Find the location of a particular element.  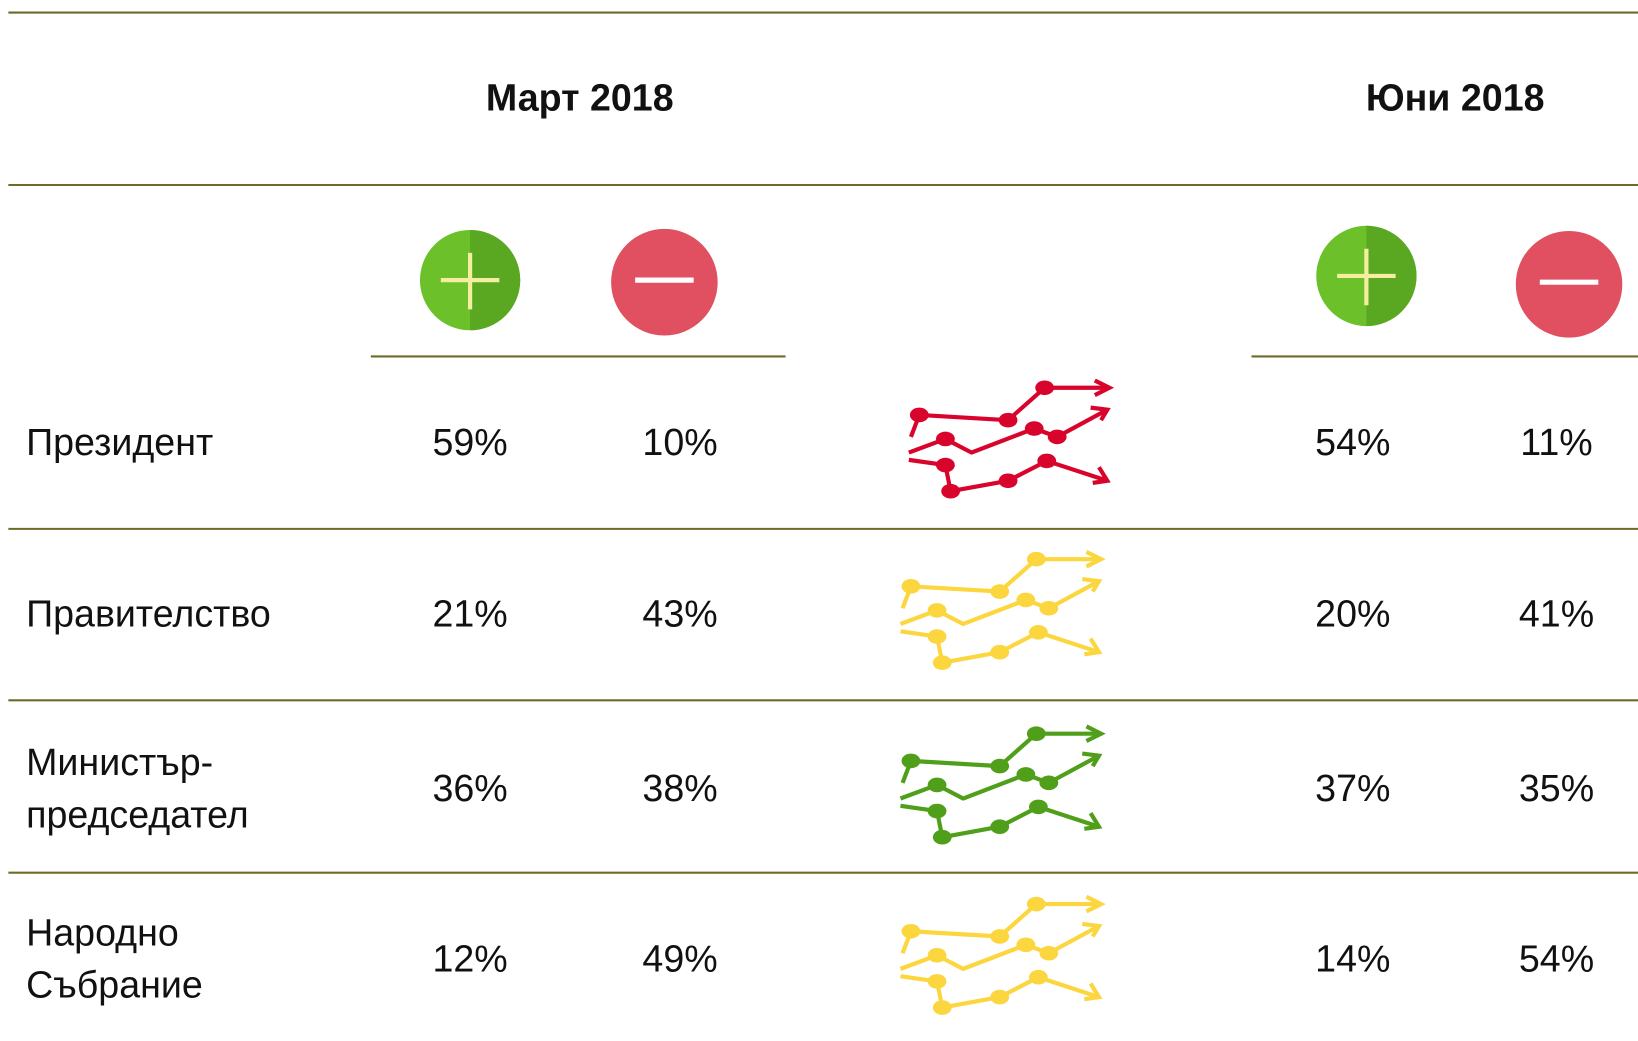

cell-value: 20% is located at coordinates (1352, 614).